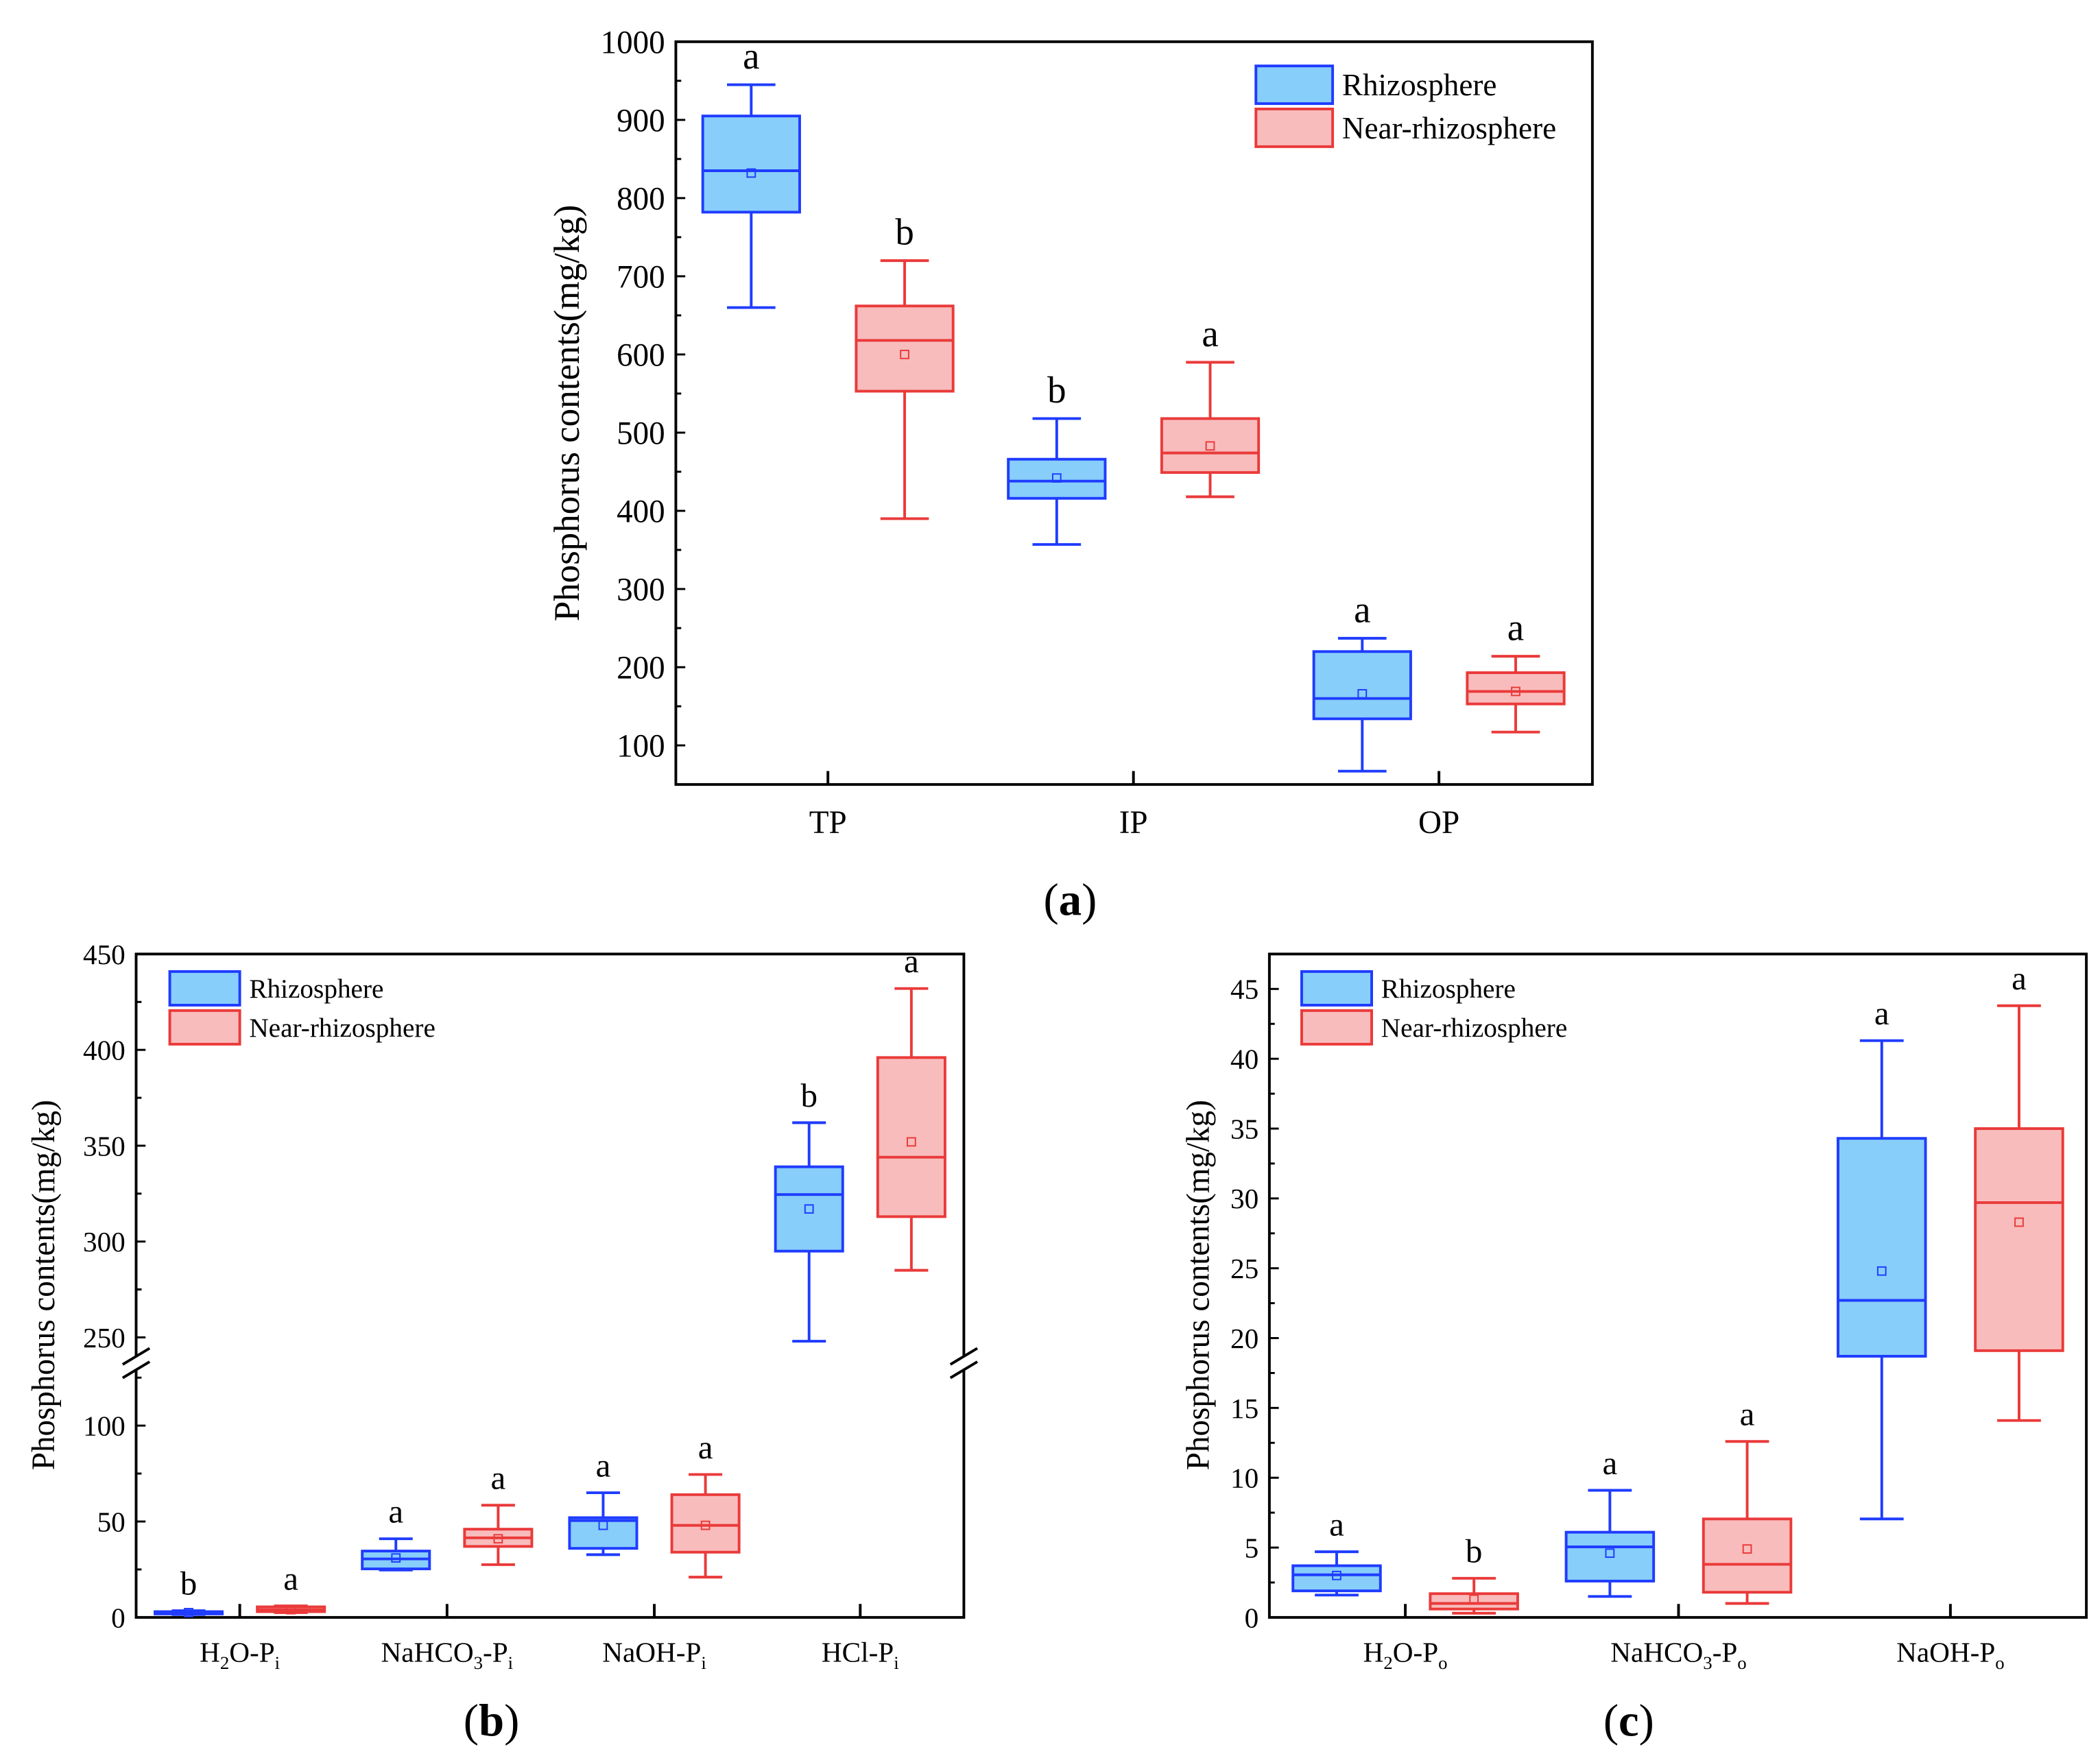 This screenshot has width=2100, height=1756. I want to click on y-tick-label: 450, so click(105, 954).